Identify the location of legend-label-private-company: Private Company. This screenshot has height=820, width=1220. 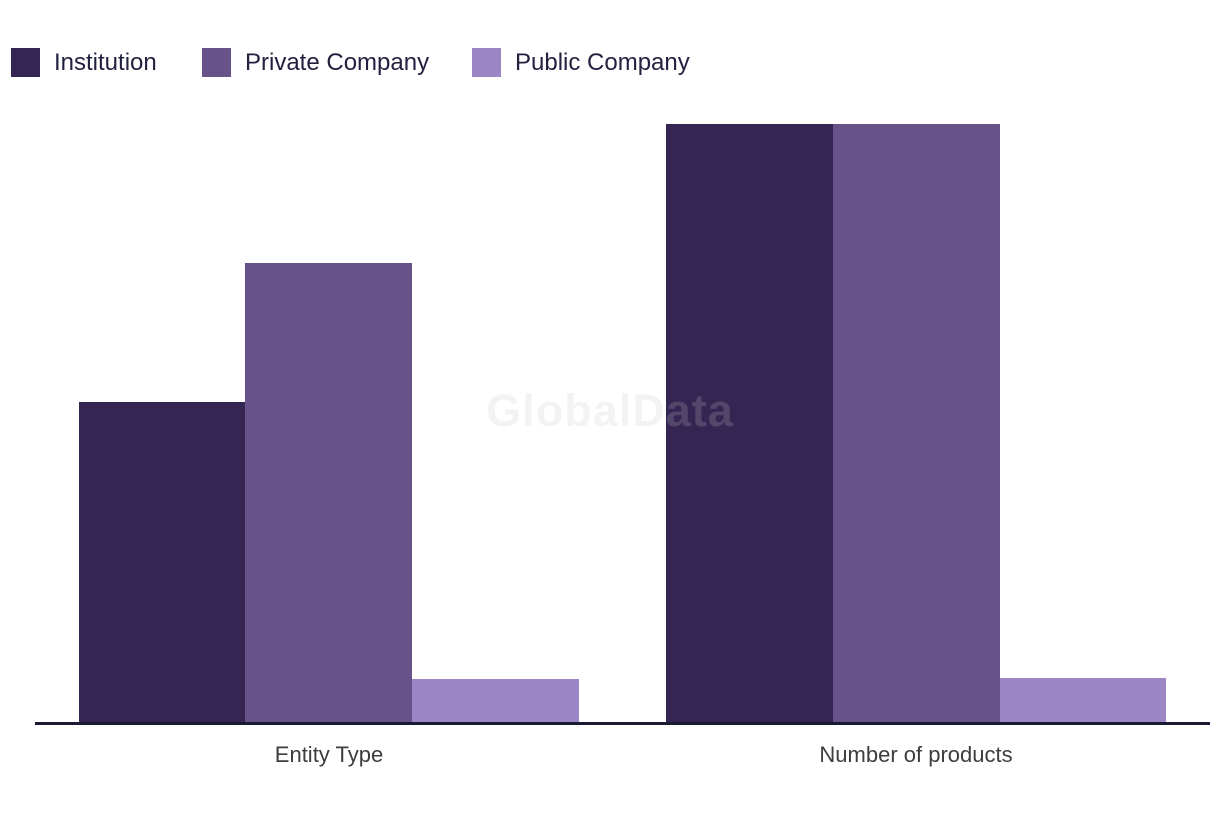
(337, 62).